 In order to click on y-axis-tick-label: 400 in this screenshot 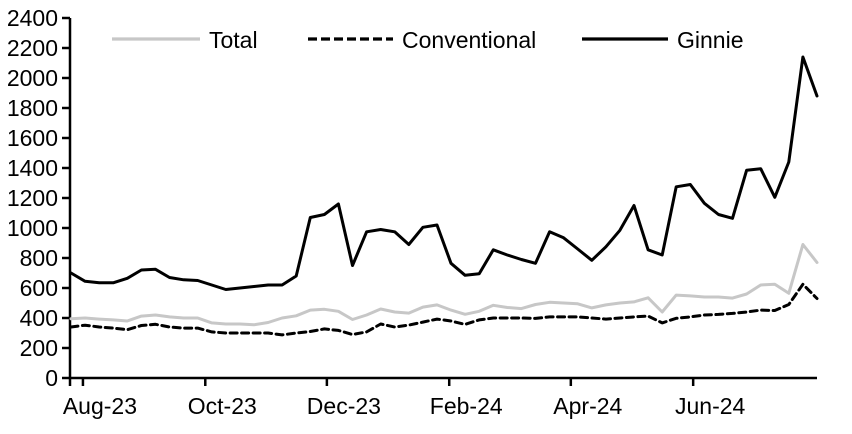, I will do `click(39, 318)`.